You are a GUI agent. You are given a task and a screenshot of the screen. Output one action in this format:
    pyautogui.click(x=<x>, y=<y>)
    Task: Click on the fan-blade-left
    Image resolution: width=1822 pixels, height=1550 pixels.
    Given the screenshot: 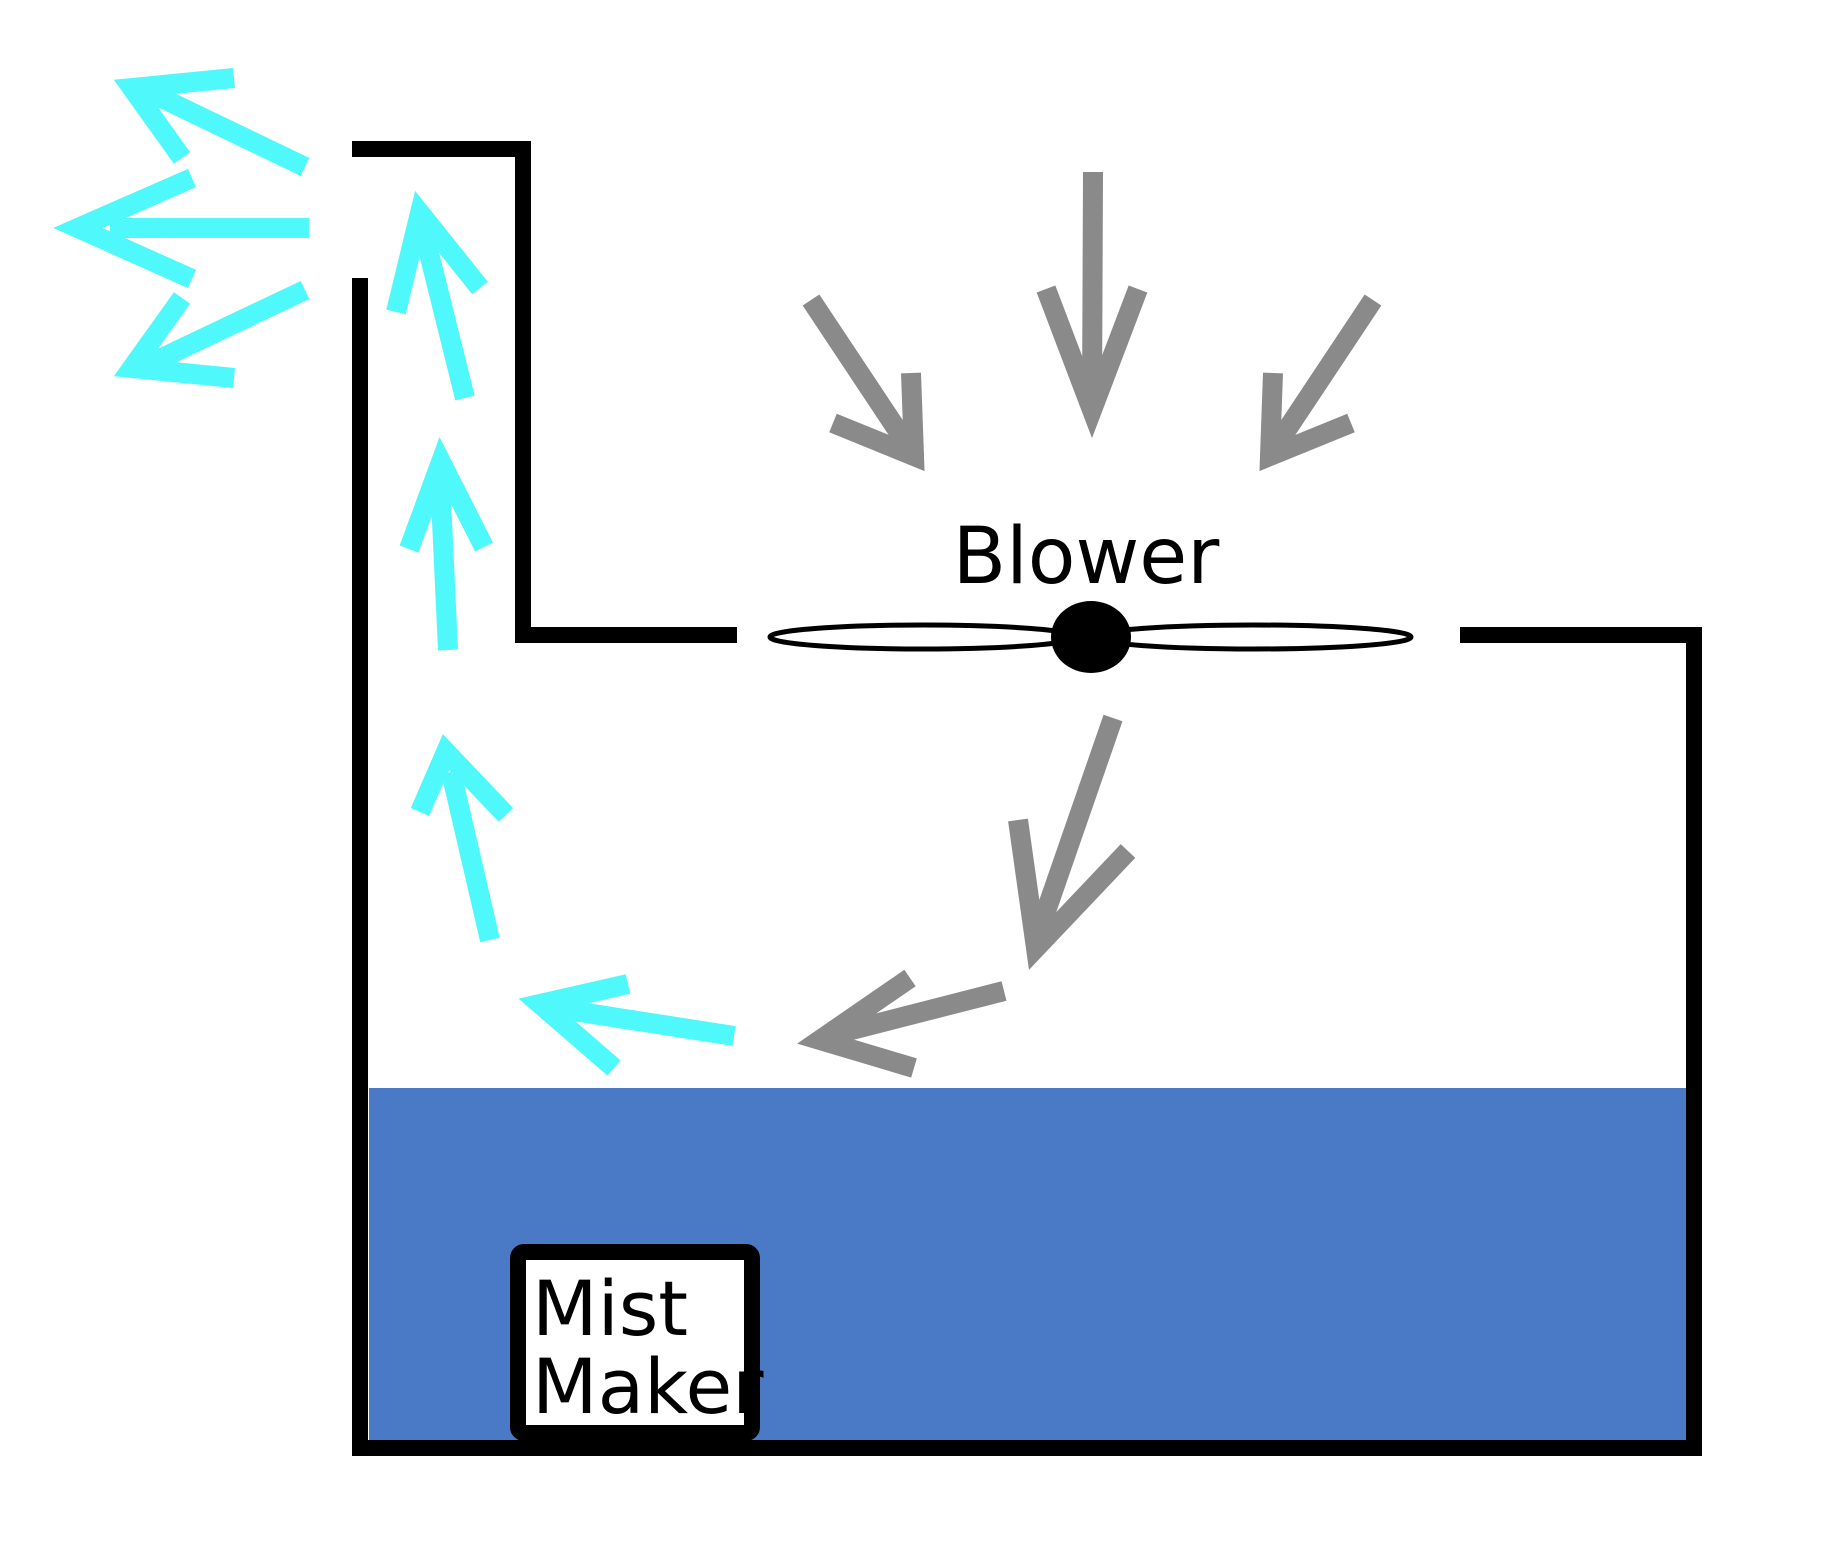 What is the action you would take?
    pyautogui.click(x=923, y=637)
    